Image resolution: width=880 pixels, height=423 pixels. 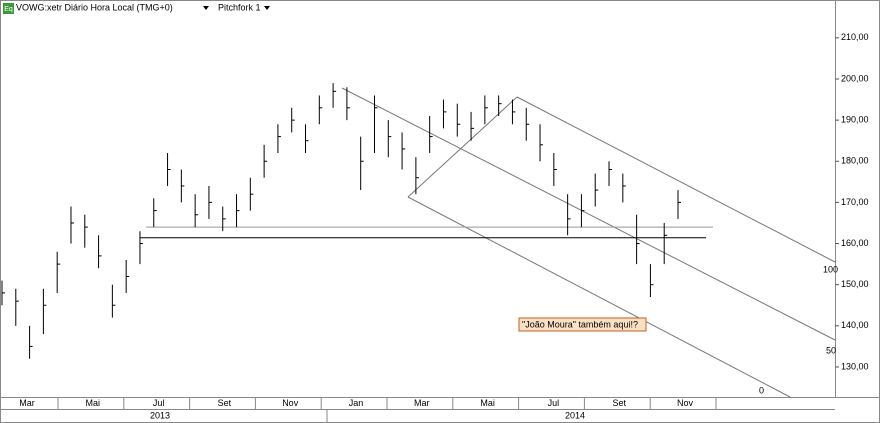 What do you see at coordinates (855, 284) in the screenshot?
I see `y-tick-label: 150,00` at bounding box center [855, 284].